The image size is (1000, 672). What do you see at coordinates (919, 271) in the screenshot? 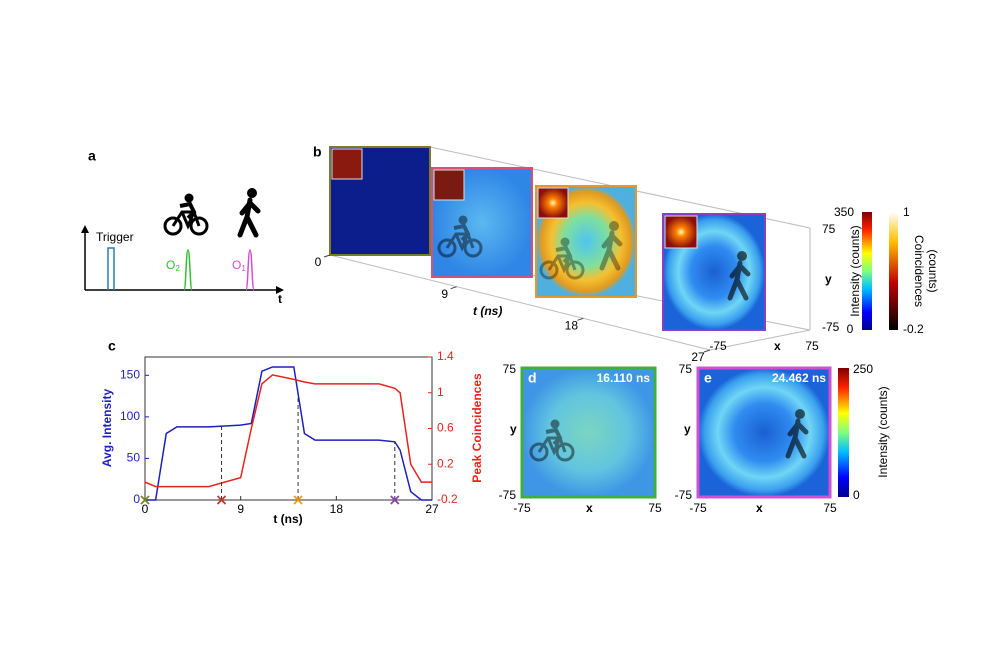
I see `colorbar-title: Coincidences` at bounding box center [919, 271].